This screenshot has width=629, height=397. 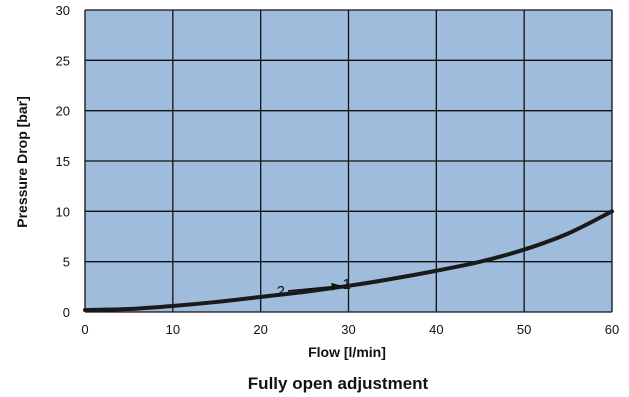 What do you see at coordinates (84, 329) in the screenshot?
I see `x-tick-label-0: 0` at bounding box center [84, 329].